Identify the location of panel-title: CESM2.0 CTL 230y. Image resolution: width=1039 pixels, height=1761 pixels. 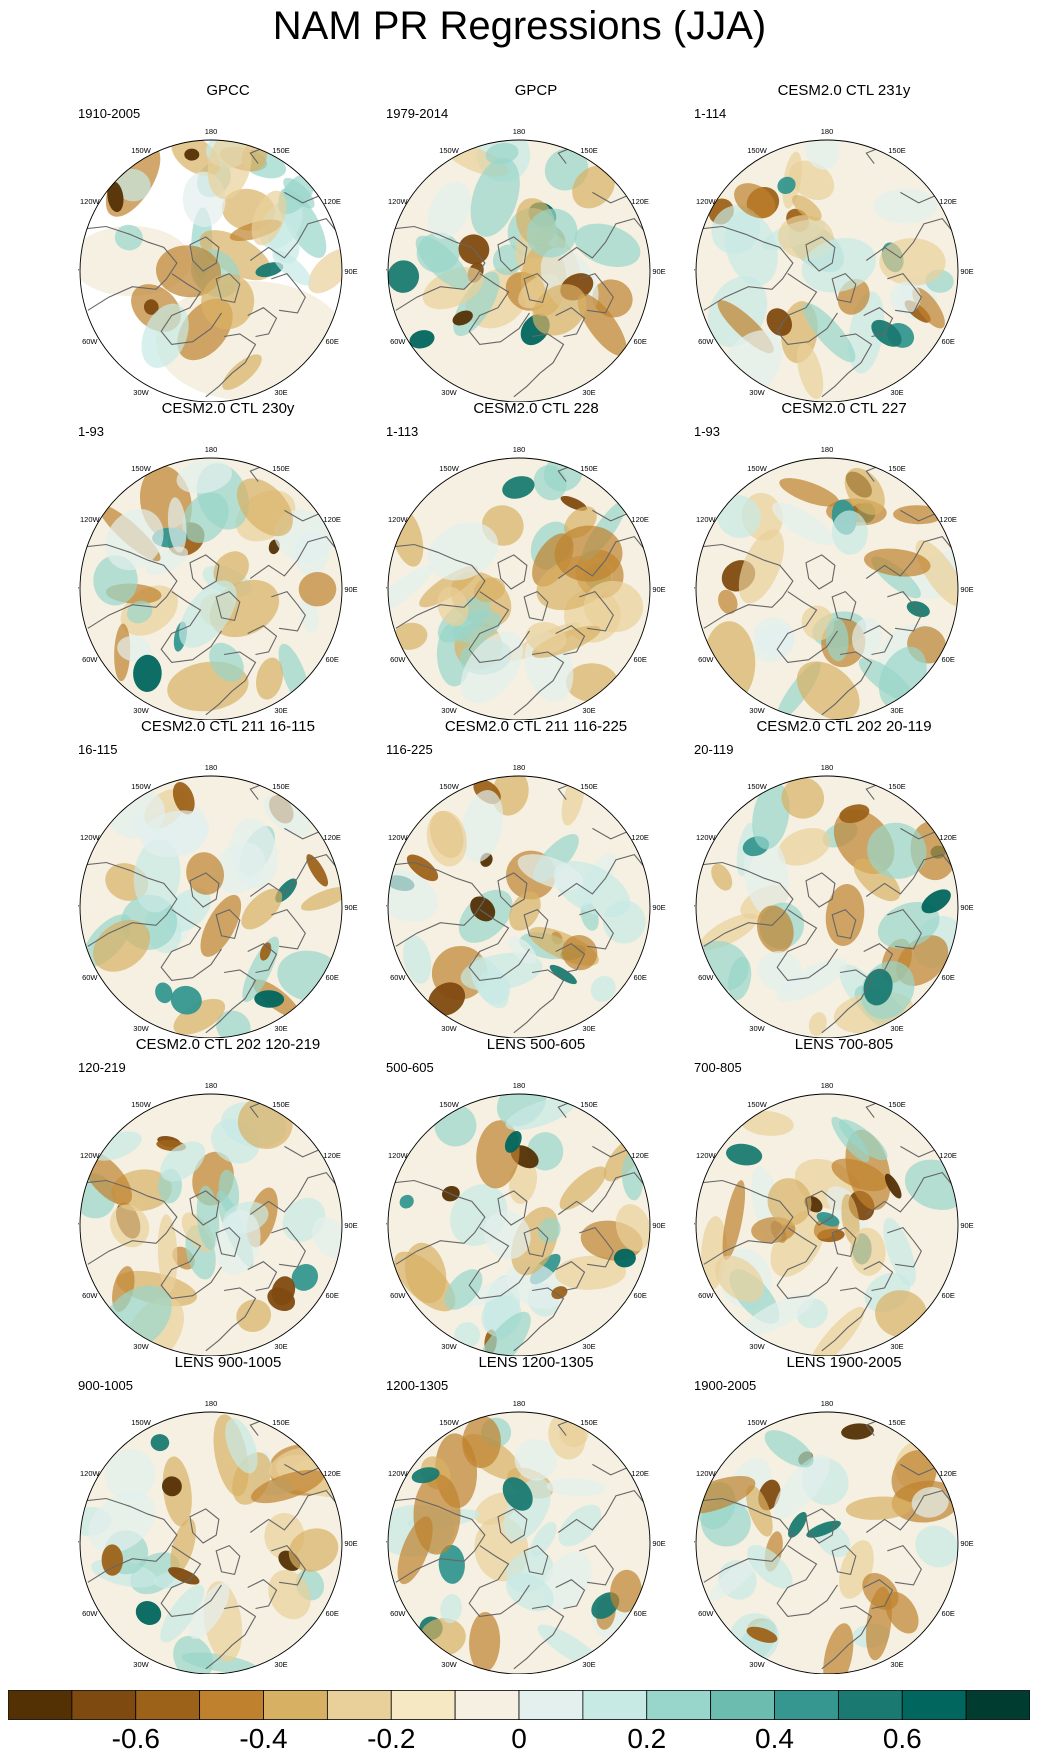
(228, 408).